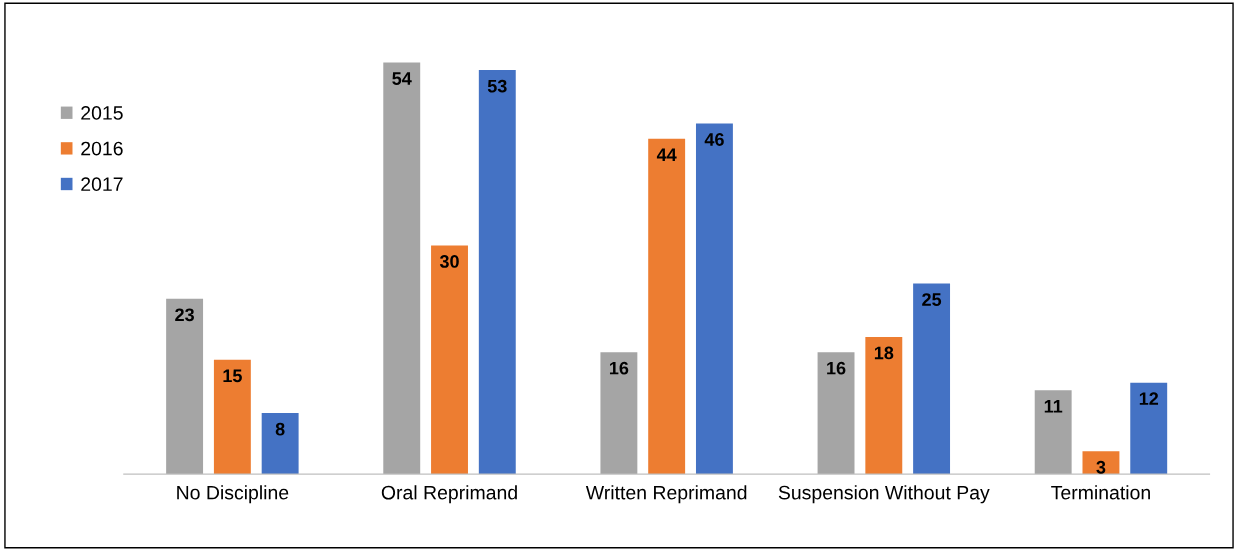 This screenshot has width=1238, height=550. I want to click on data-label: 3, so click(1101, 467).